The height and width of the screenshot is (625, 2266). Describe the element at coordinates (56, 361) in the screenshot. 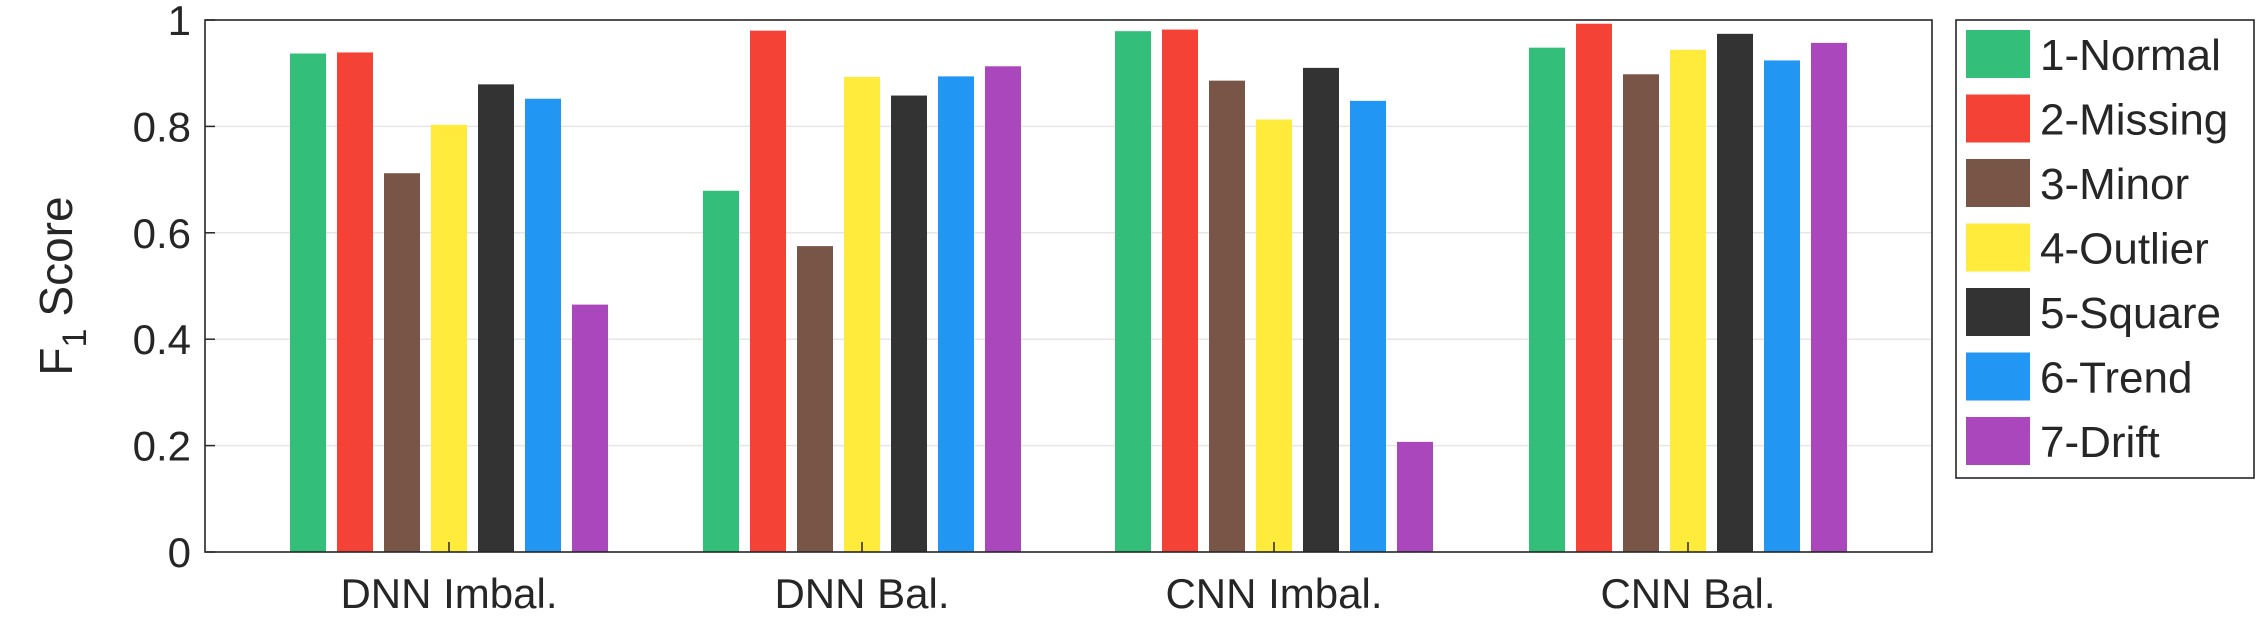

I see `y-axis-label-main: F` at that location.